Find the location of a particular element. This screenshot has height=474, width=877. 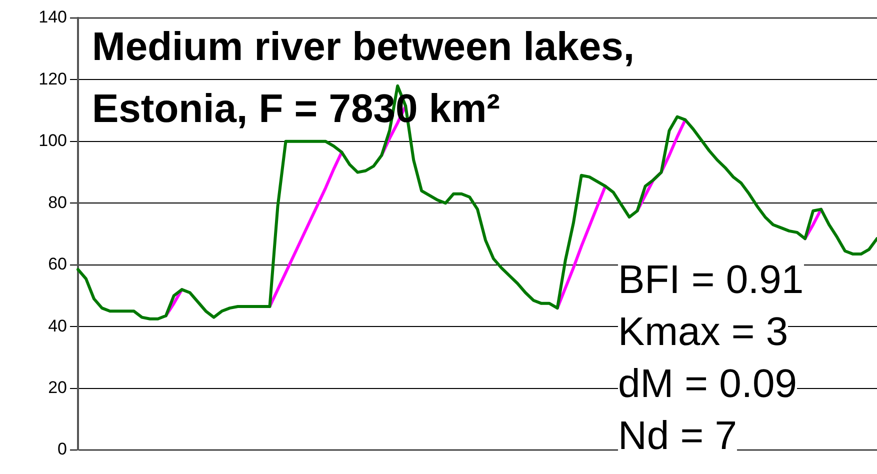

annotation: BFI = 0.91 is located at coordinates (711, 280).